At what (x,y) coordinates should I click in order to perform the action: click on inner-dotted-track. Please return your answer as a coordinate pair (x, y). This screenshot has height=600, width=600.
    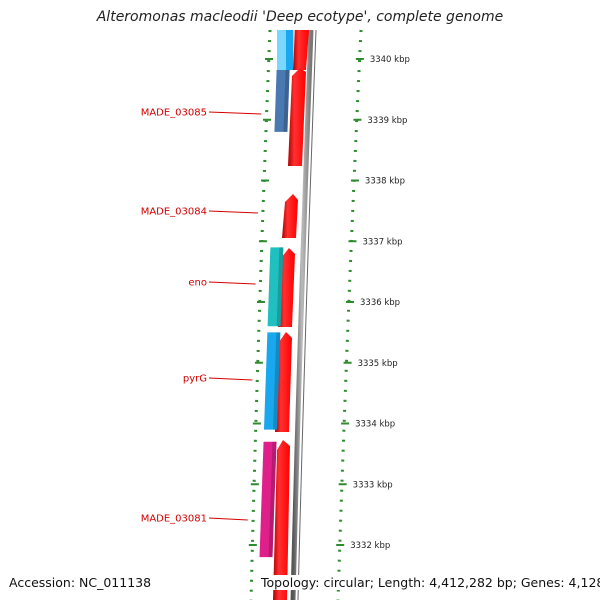
    Looking at the image, I should click on (260, 314).